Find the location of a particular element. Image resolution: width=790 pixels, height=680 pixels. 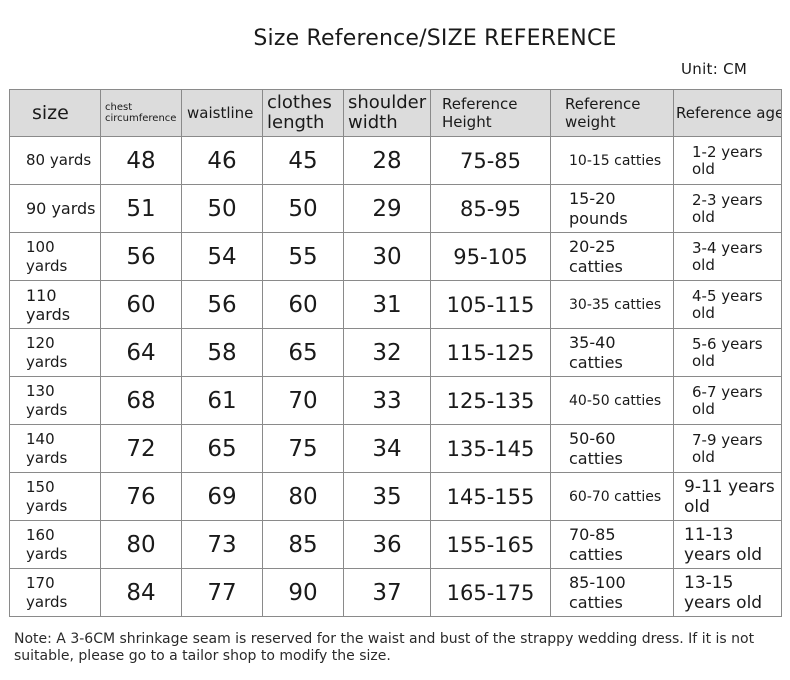

unit-label: Unit: CM is located at coordinates (714, 69).